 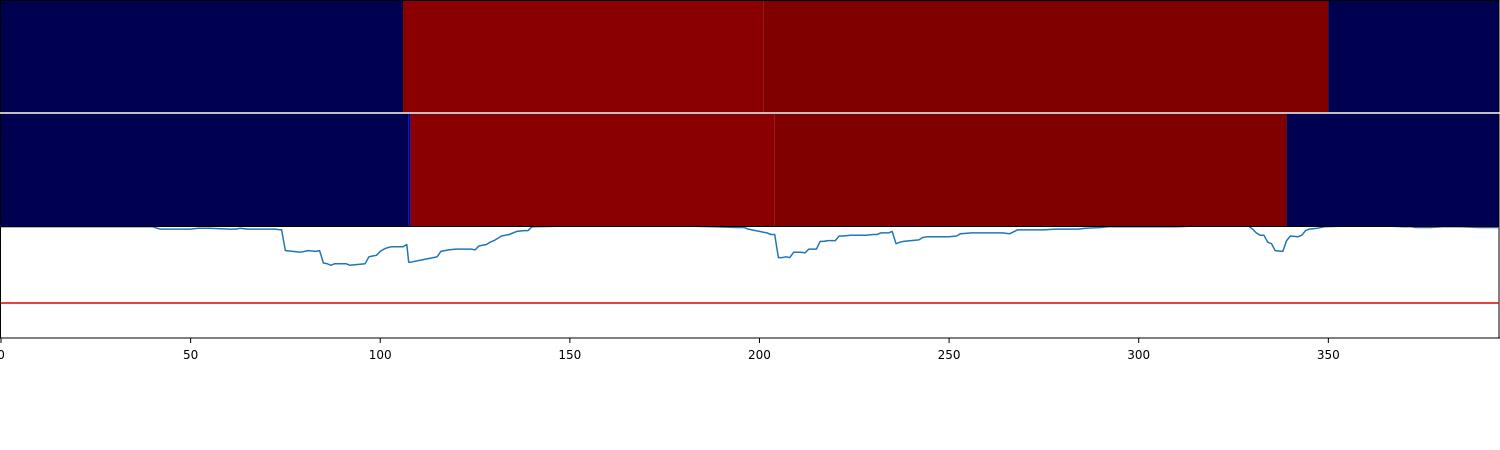 I want to click on x-tick-label: 0, so click(x=2, y=355).